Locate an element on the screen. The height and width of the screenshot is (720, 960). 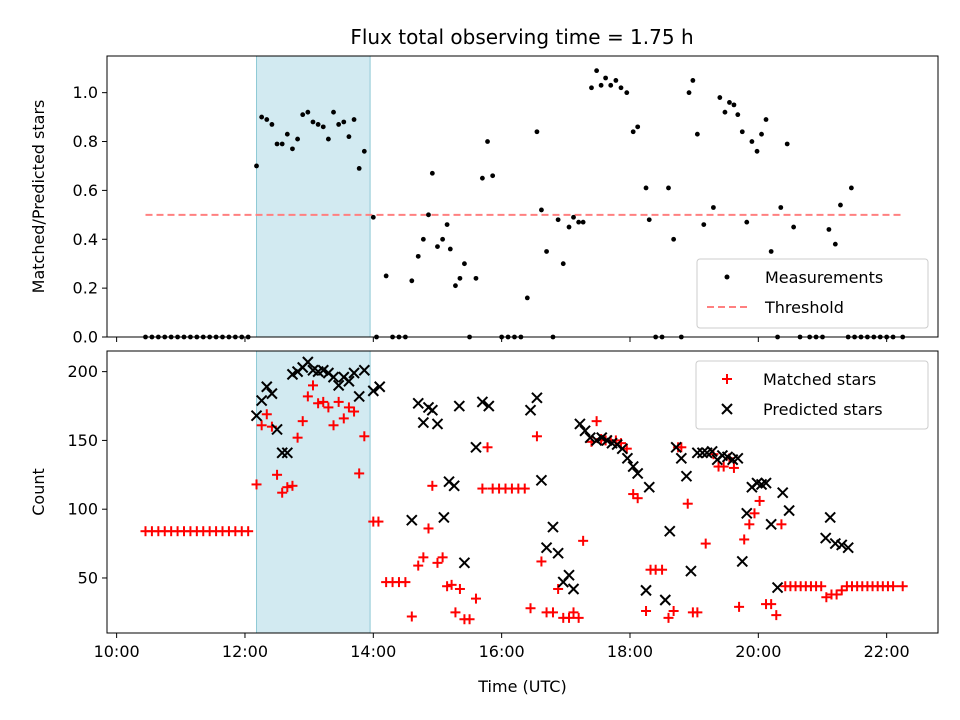
ratio-y-axis-label: Matched/Predicted stars is located at coordinates (38, 197).